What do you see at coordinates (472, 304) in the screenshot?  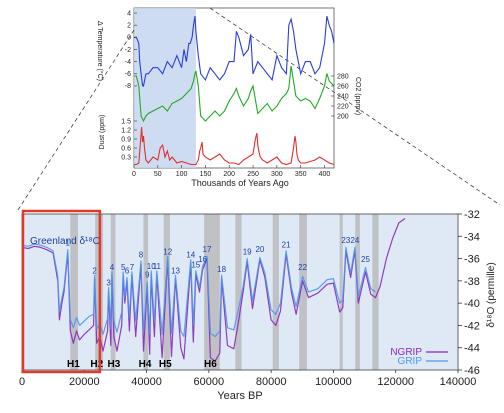 I see `ytick-label: -40` at bounding box center [472, 304].